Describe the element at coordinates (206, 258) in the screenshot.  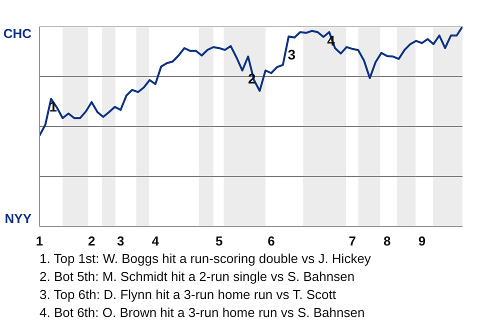
I see `text: 1. Top 1st: W. Boggs hit a run-scoring double vs J. Hickey` at that location.